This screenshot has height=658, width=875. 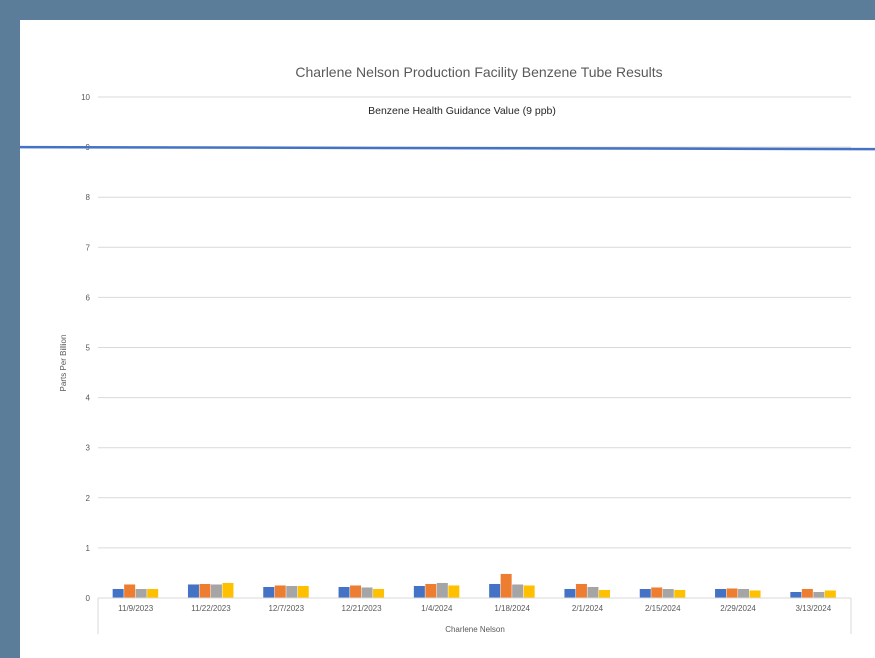 What do you see at coordinates (88, 398) in the screenshot?
I see `y-tick-label: 4` at bounding box center [88, 398].